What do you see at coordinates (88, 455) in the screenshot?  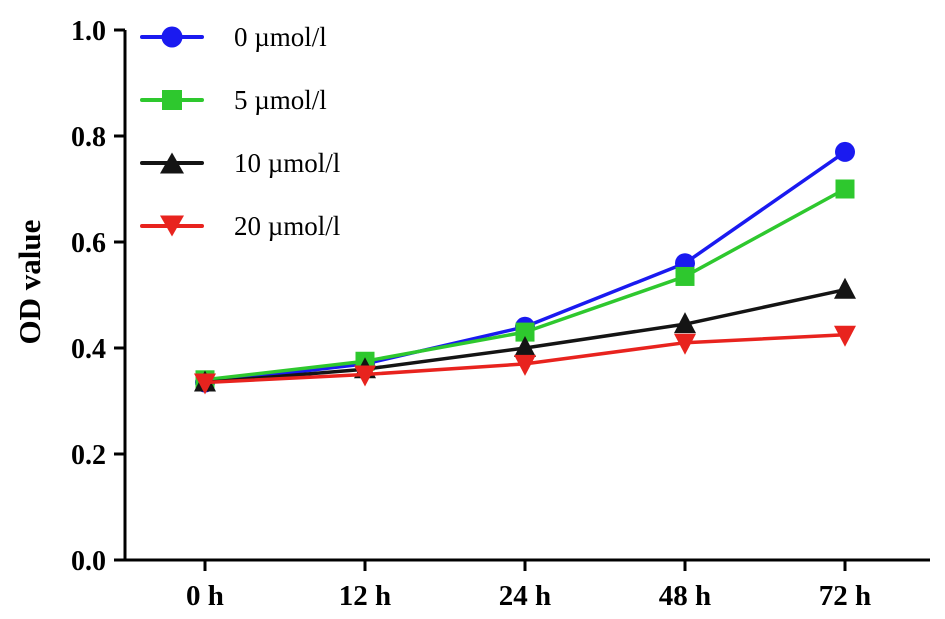 I see `y-tick-label: 0.2` at bounding box center [88, 455].